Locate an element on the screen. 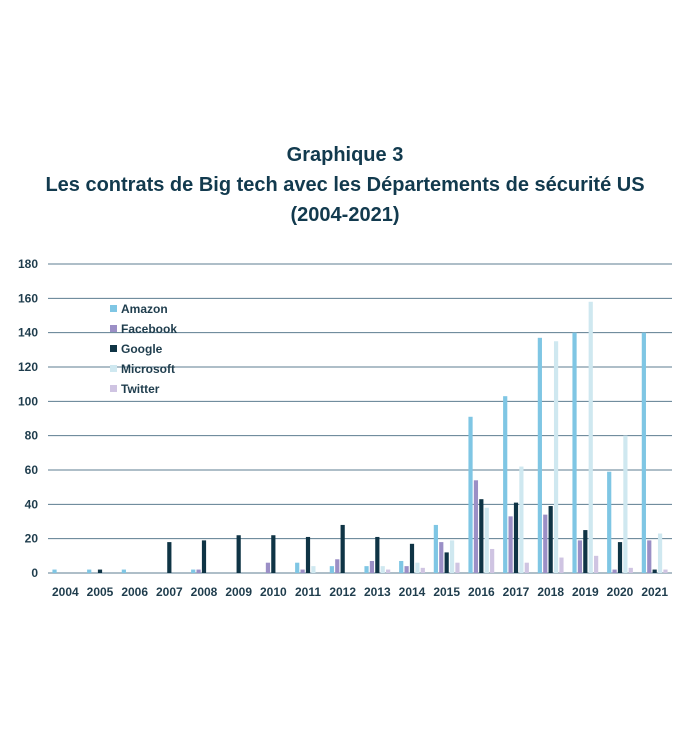 The image size is (690, 740). bar-amazon-2008 is located at coordinates (193, 571).